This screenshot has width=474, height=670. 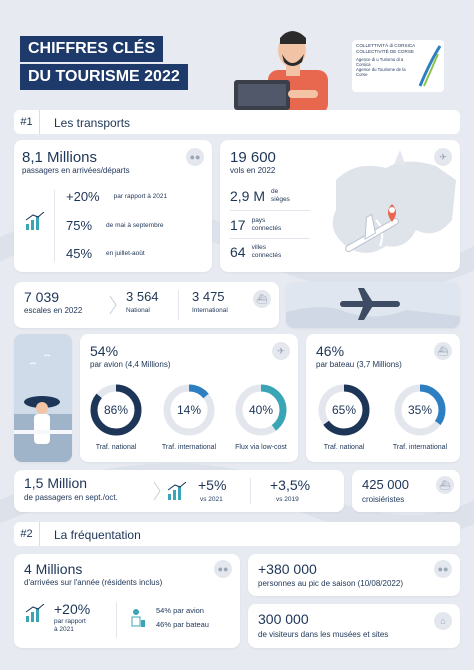 I want to click on sept-stat-2-value: +3,5%, so click(x=290, y=485).